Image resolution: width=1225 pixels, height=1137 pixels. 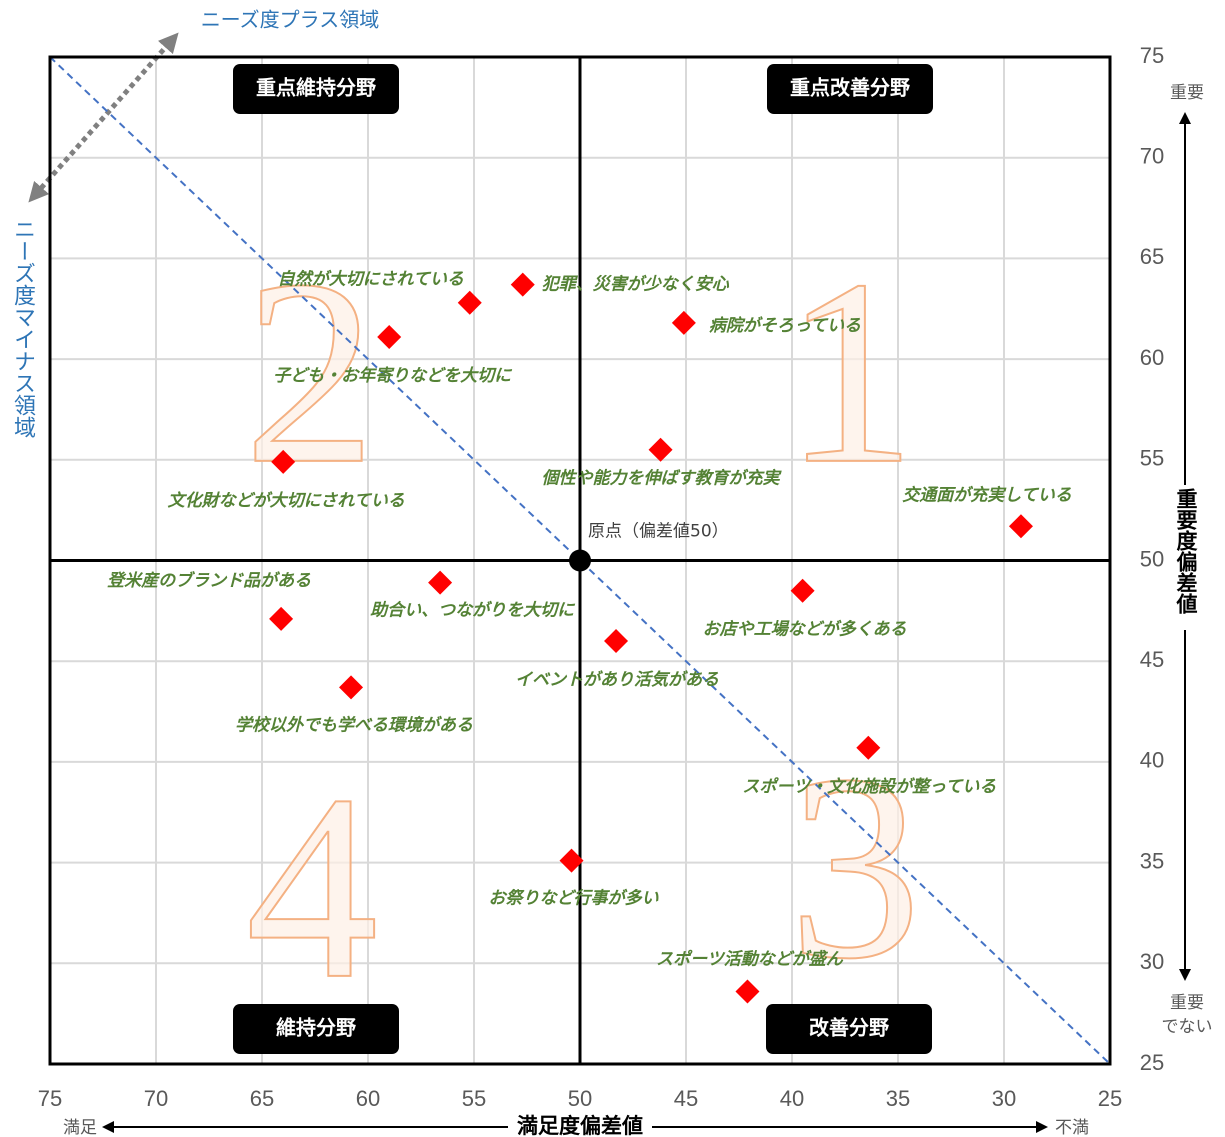 I want to click on needs-arrow, so click(x=103, y=117).